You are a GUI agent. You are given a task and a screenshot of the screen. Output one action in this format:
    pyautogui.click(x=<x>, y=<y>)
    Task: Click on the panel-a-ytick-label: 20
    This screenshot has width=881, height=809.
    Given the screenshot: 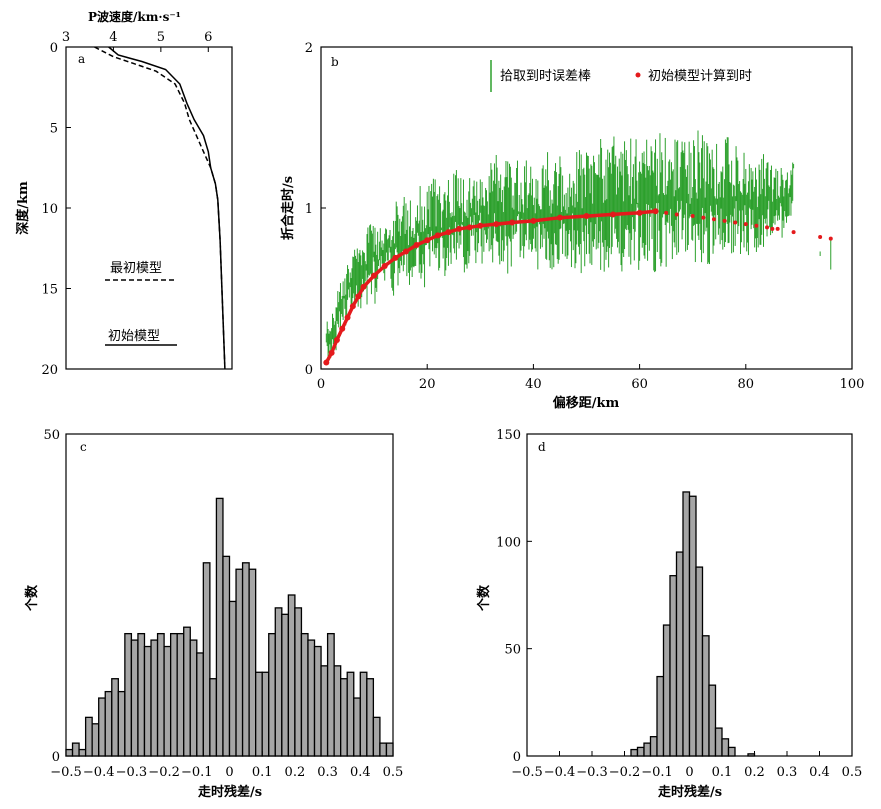 What is the action you would take?
    pyautogui.click(x=49, y=370)
    